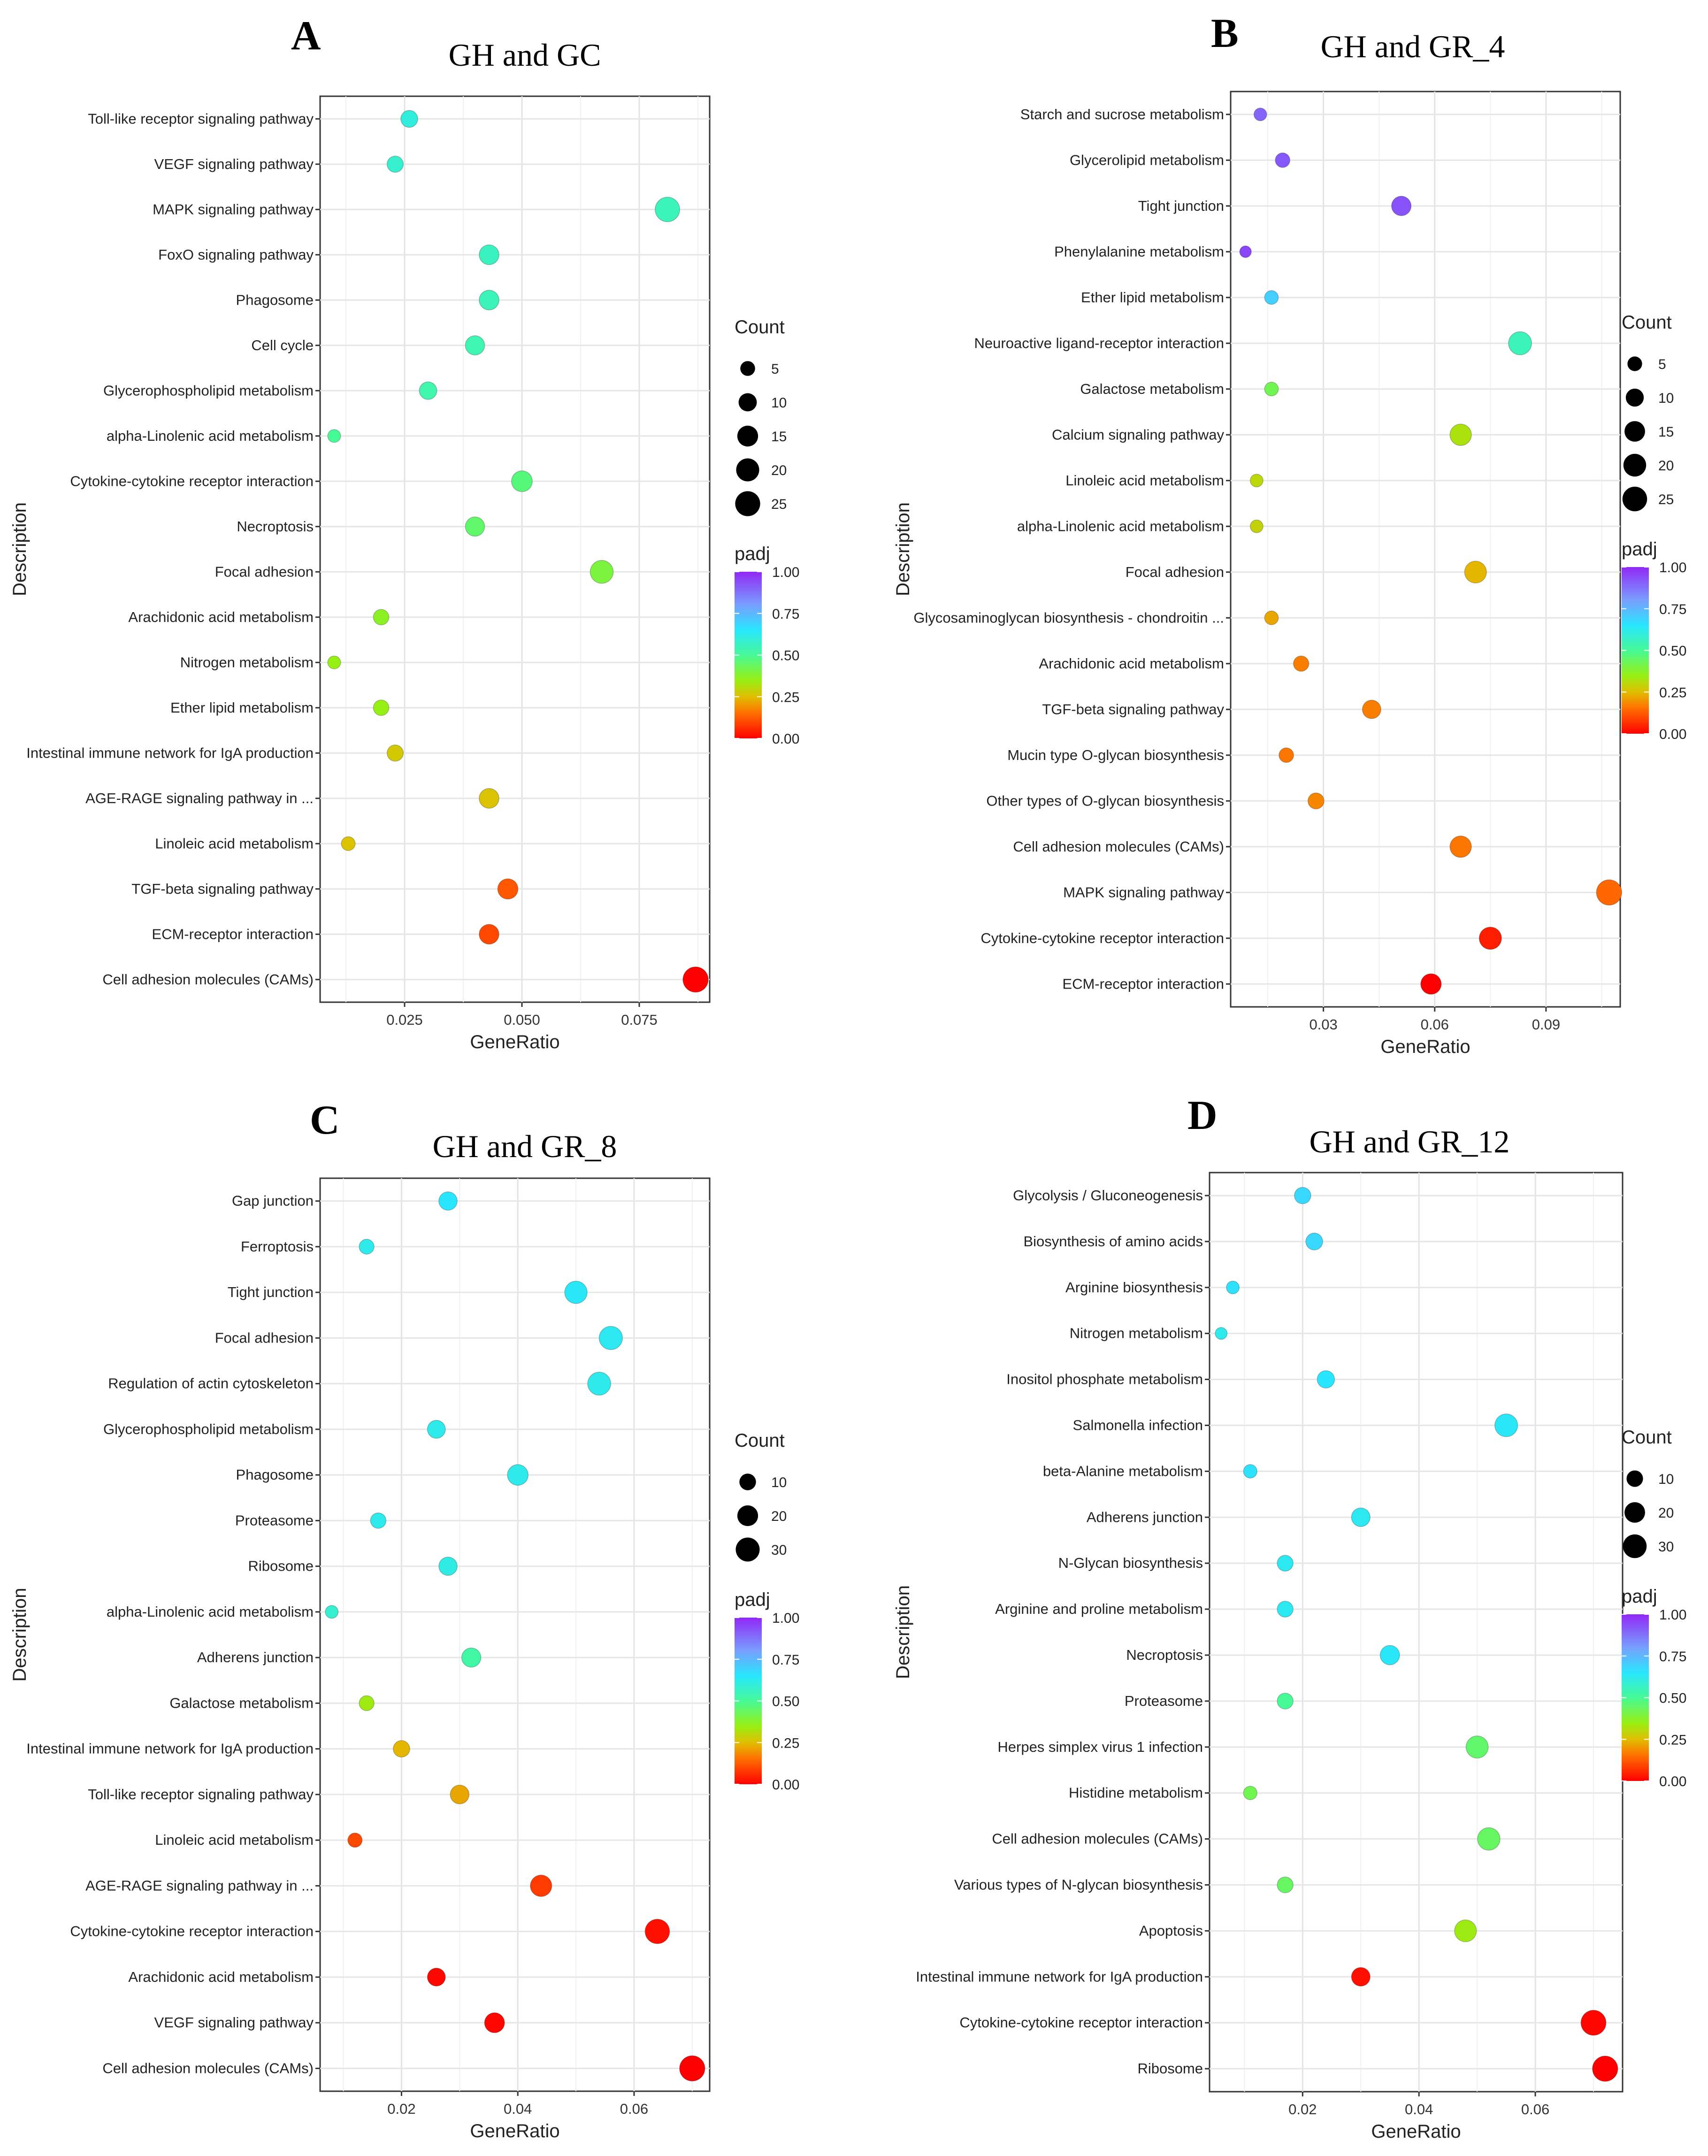  I want to click on category-label: Ether lipid metabolism, so click(1152, 298).